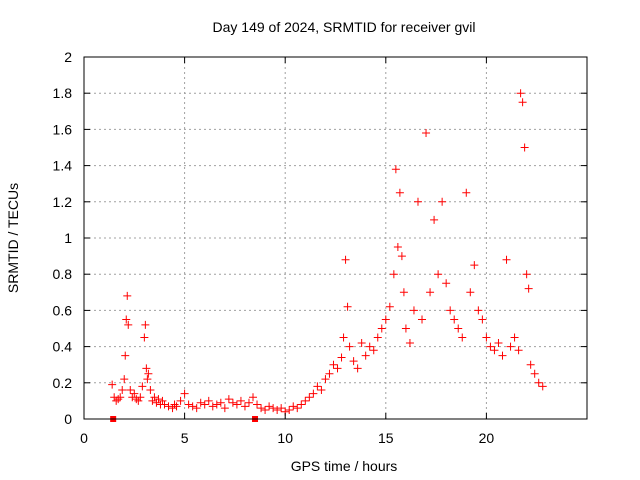  Describe the element at coordinates (63, 166) in the screenshot. I see `y-tick-label: 1.4` at that location.